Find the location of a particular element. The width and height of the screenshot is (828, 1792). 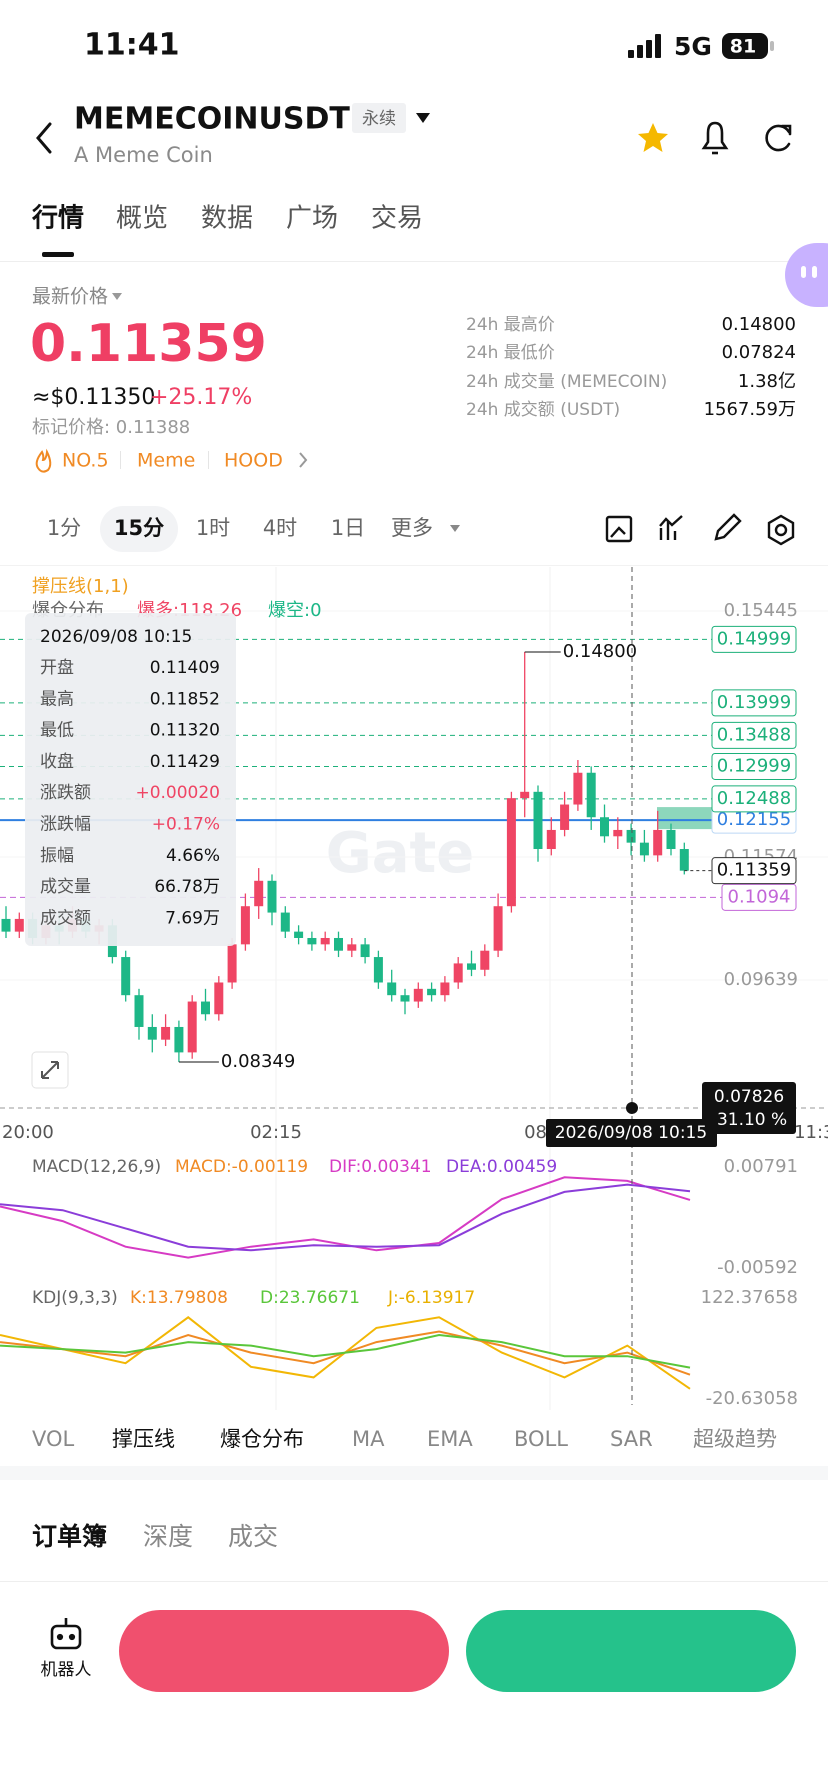

timeframe-selected-bg is located at coordinates (139, 529).